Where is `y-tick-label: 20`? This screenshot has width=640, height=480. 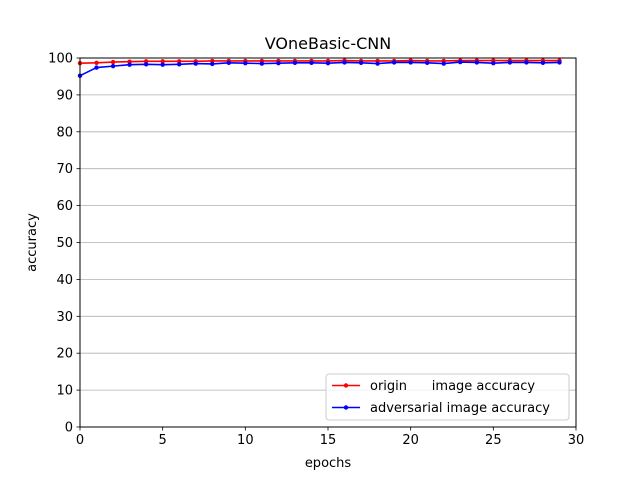
y-tick-label: 20 is located at coordinates (64, 354).